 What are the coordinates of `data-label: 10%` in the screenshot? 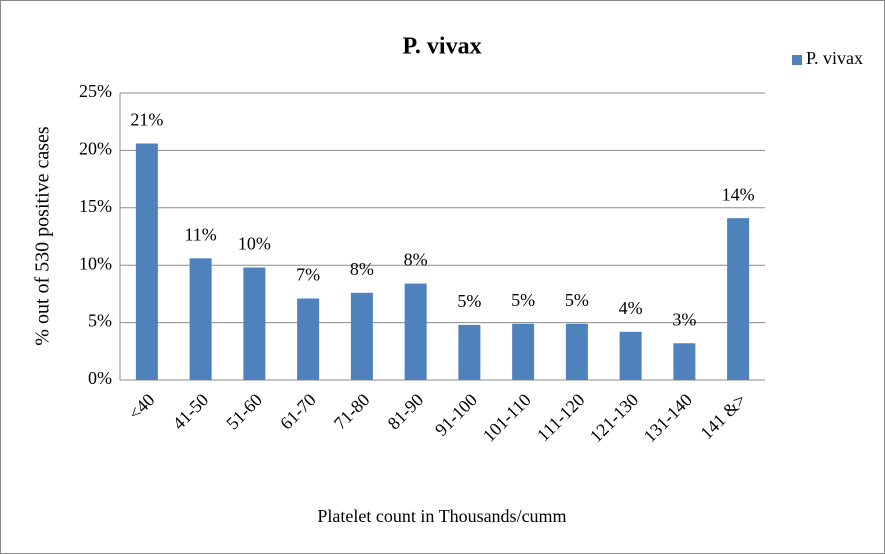 It's located at (254, 244).